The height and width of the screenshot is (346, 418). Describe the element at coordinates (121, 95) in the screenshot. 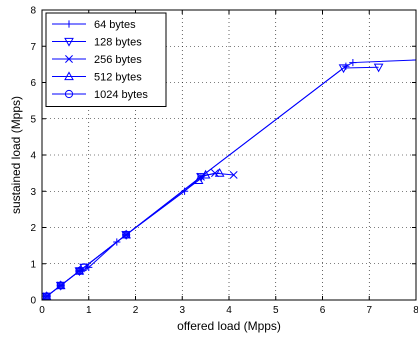

I see `legend-label: 1024 bytes` at that location.